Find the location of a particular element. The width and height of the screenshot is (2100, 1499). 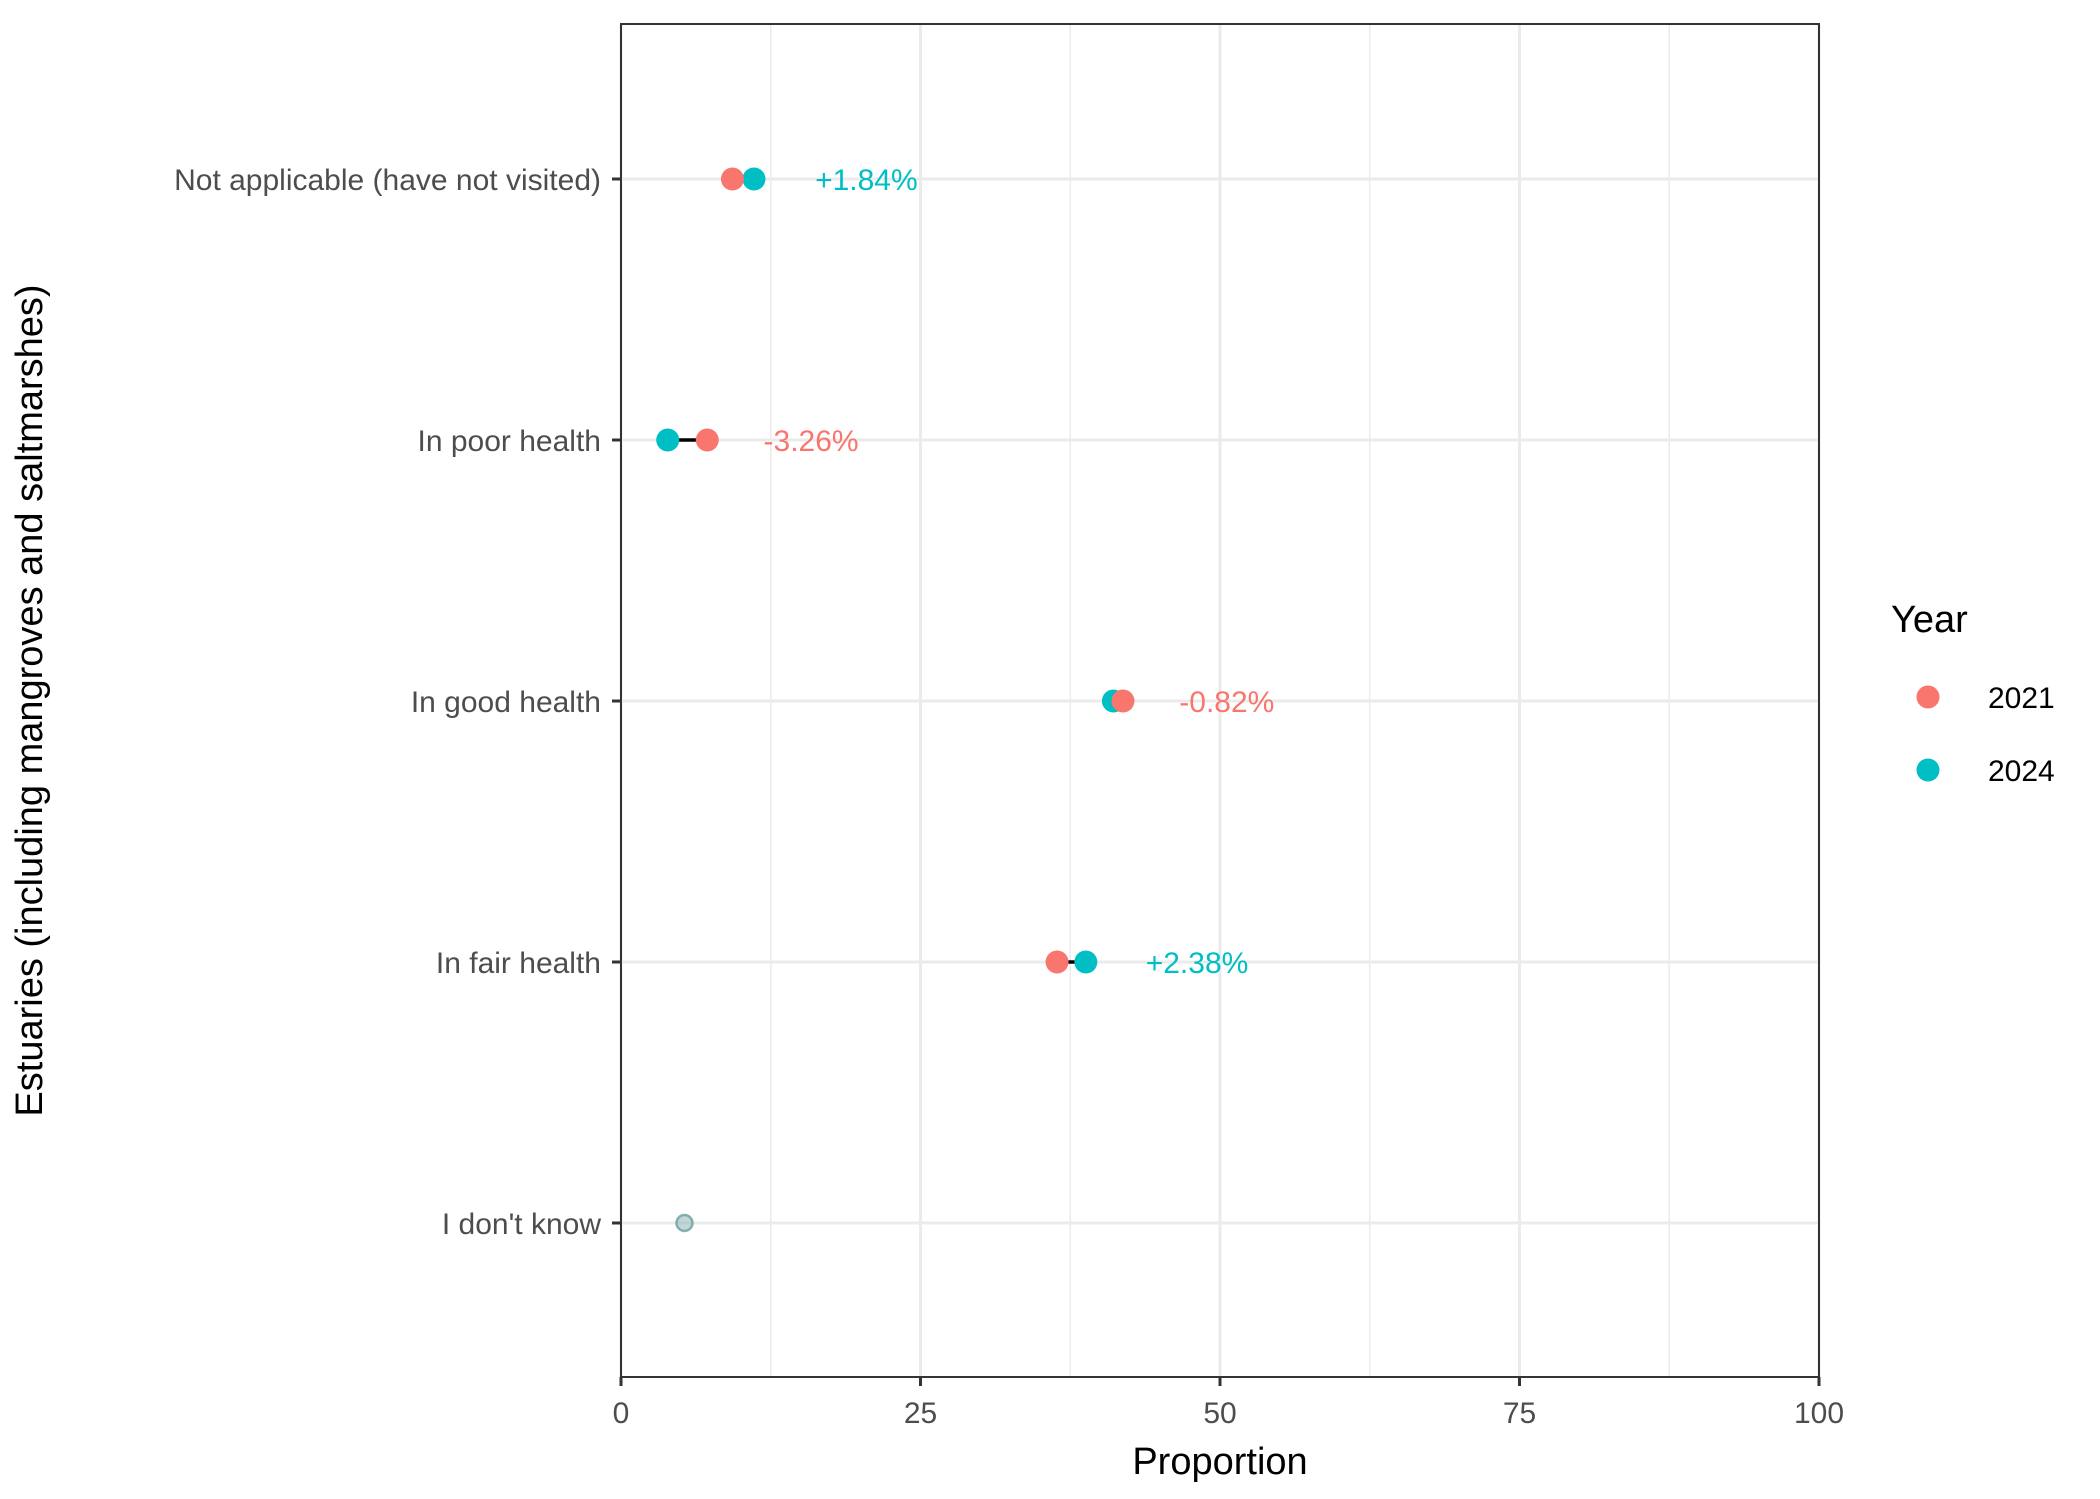

change-label: -3.26% is located at coordinates (811, 441).